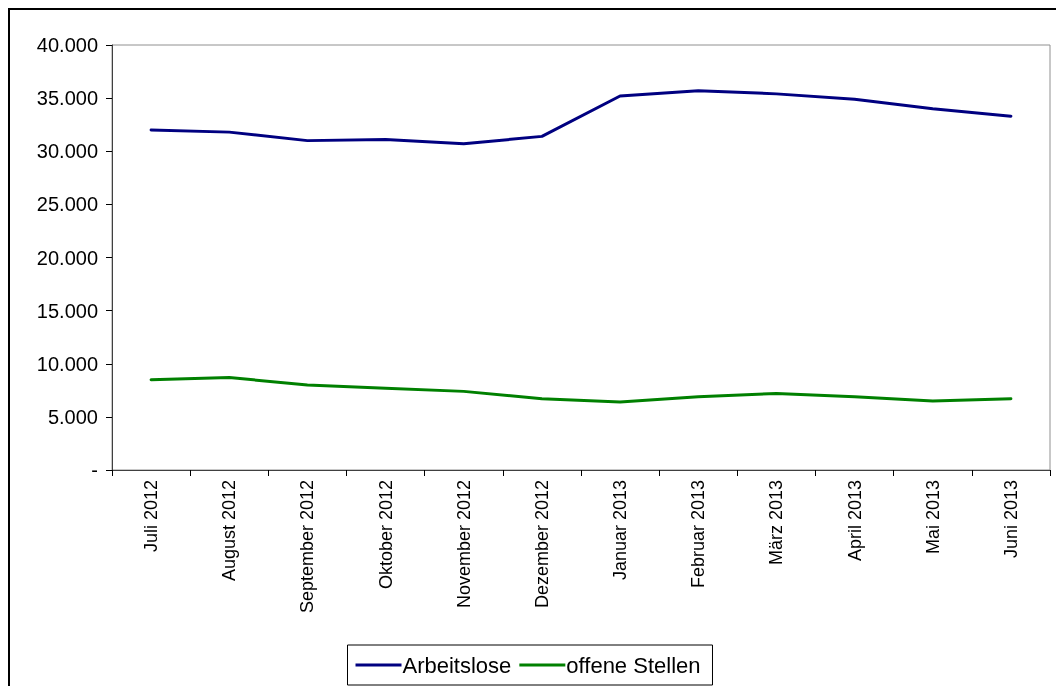 The height and width of the screenshot is (686, 1056). What do you see at coordinates (67, 363) in the screenshot?
I see `y-tick-label: 10.000` at bounding box center [67, 363].